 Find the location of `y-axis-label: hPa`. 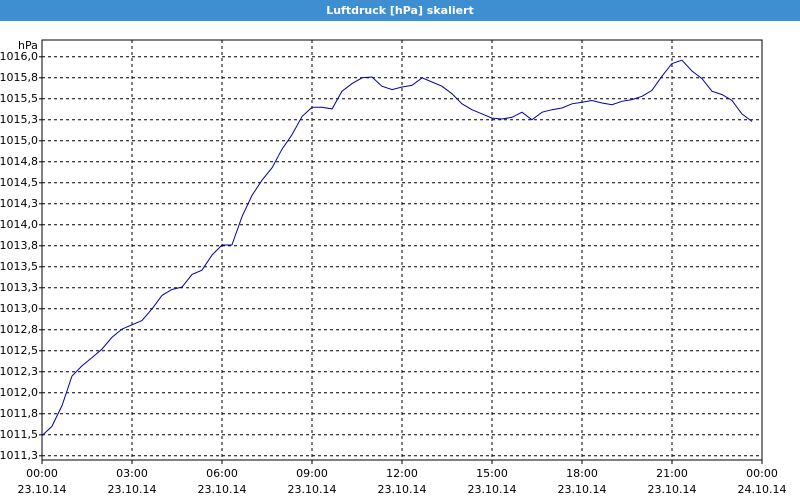

y-axis-label: hPa is located at coordinates (28, 45).